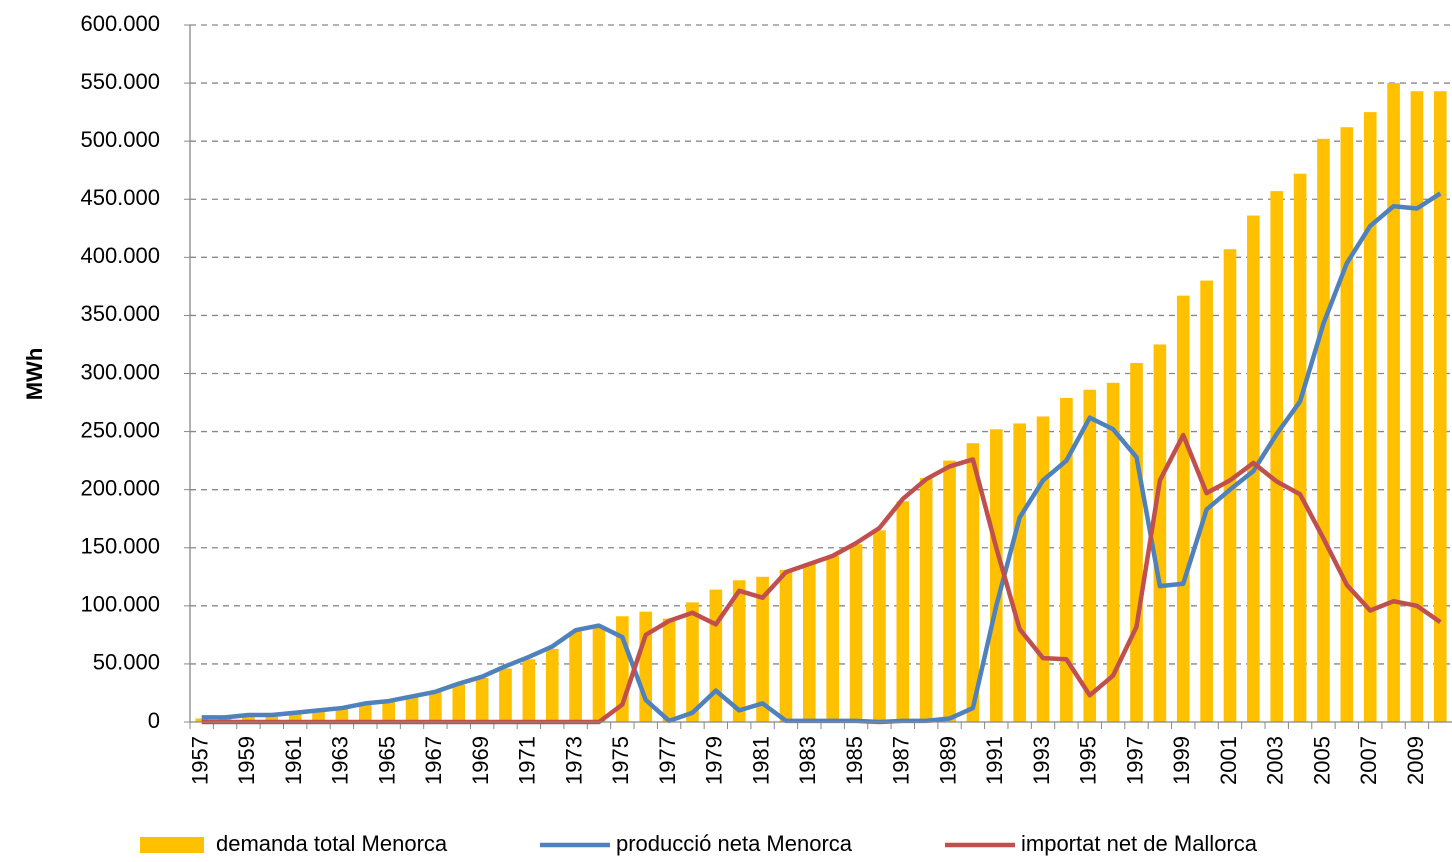 The height and width of the screenshot is (862, 1452). I want to click on legend-label: producció neta Menorca, so click(734, 843).